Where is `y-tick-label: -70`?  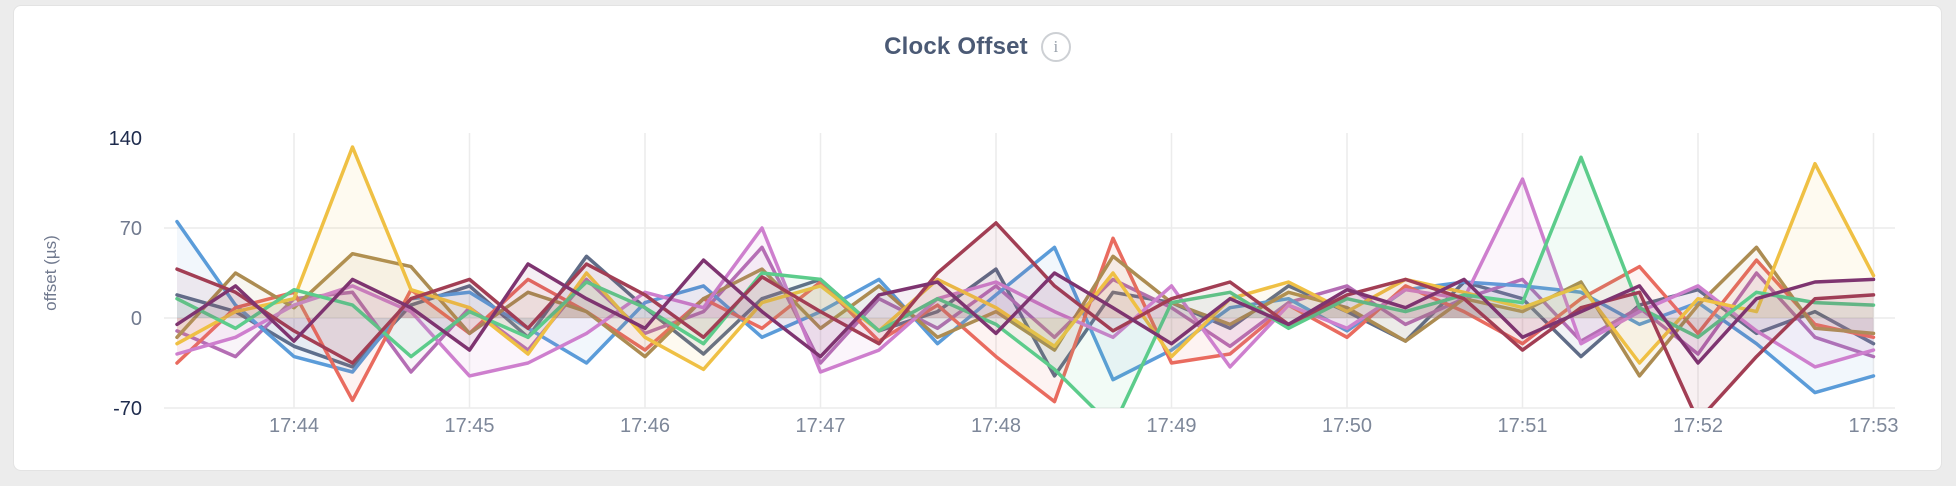
y-tick-label: -70 is located at coordinates (127, 409).